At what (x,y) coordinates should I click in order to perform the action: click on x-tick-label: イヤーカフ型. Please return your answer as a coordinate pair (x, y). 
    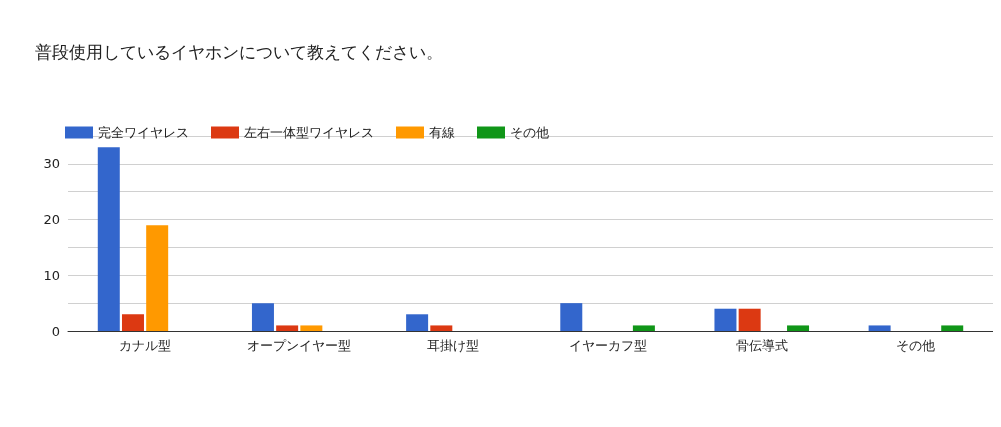
    Looking at the image, I should click on (607, 345).